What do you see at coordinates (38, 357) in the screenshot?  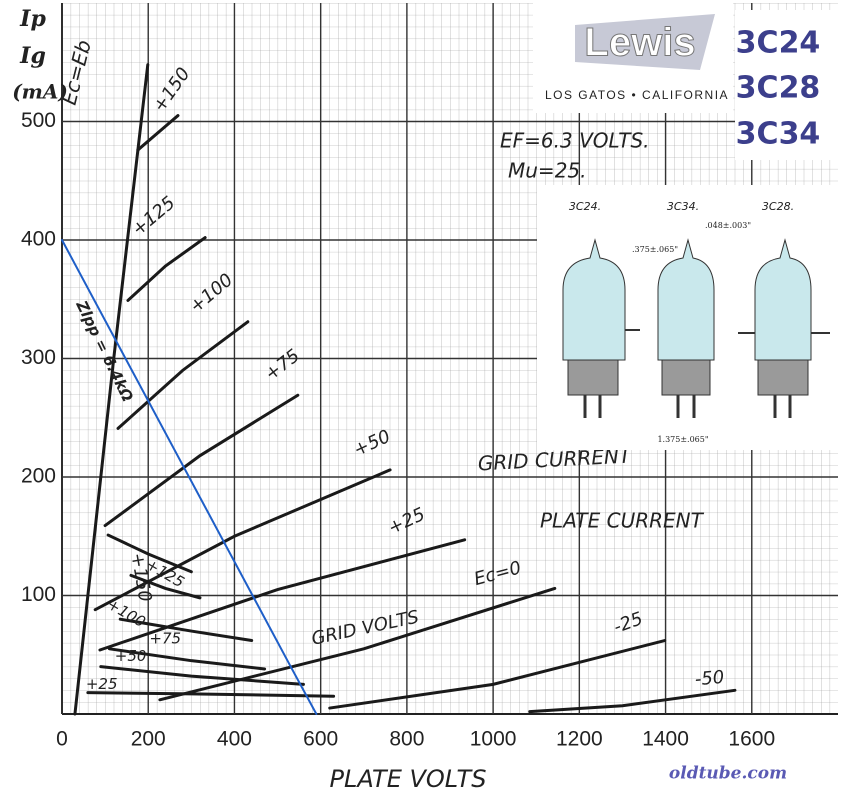 I see `y-tick-label: 300` at bounding box center [38, 357].